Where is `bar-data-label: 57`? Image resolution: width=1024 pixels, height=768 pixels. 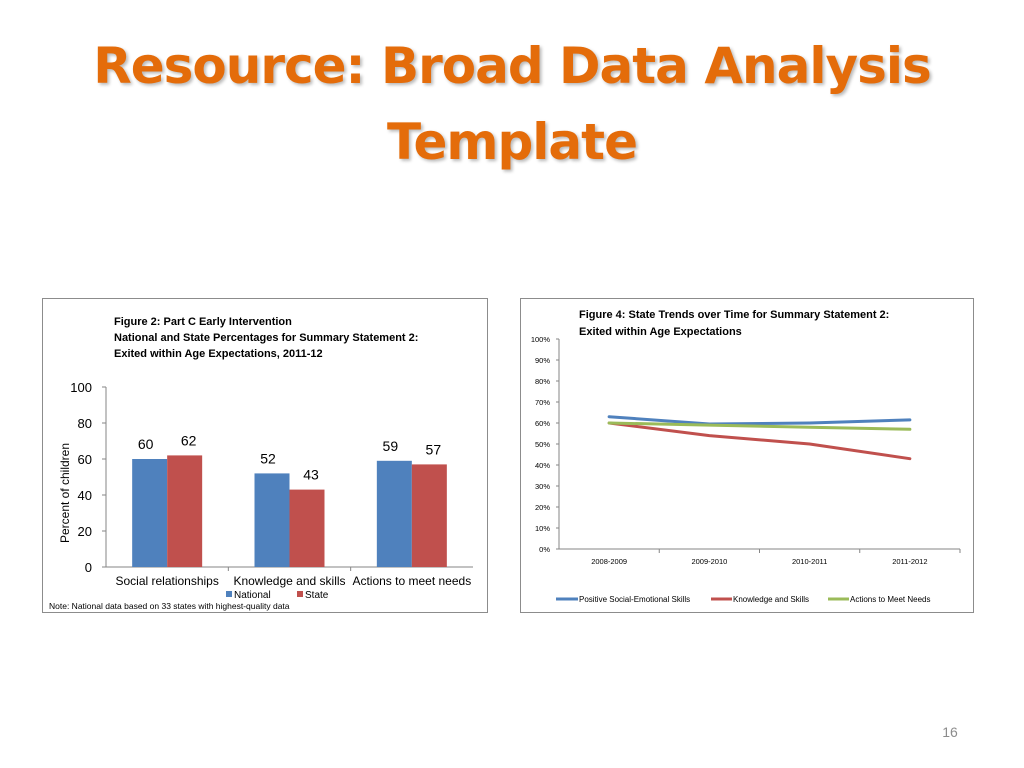 bar-data-label: 57 is located at coordinates (434, 449).